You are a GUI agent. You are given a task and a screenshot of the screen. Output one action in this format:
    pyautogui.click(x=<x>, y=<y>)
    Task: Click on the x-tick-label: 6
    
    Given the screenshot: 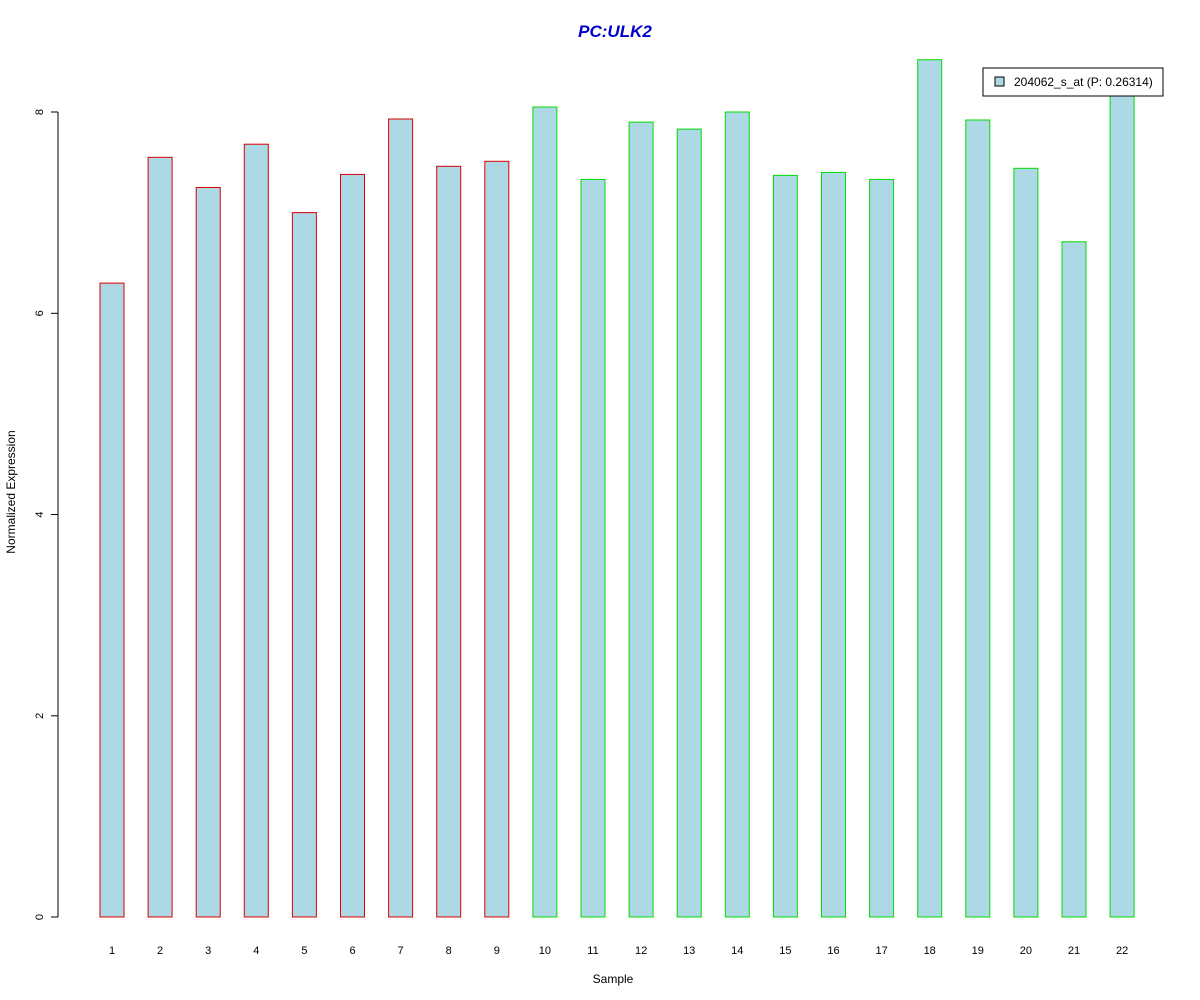 What is the action you would take?
    pyautogui.click(x=352, y=951)
    